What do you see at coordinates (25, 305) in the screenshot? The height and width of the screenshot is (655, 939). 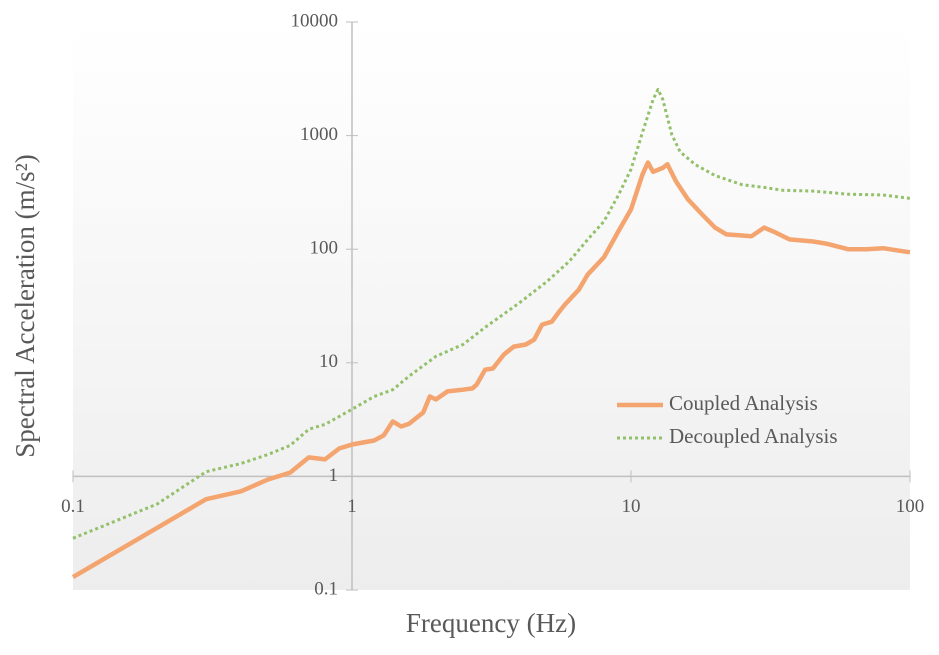 I see `y-axis-label: Spectral Acceleration (m/s²)` at bounding box center [25, 305].